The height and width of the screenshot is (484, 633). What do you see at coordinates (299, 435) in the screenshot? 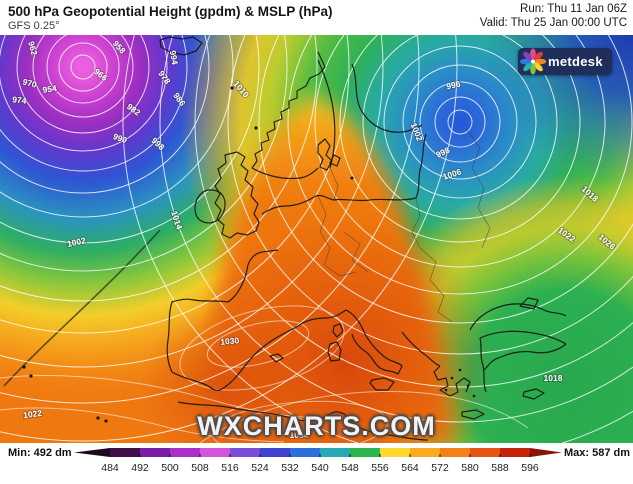
I see `isobar-label: 1034` at bounding box center [299, 435].